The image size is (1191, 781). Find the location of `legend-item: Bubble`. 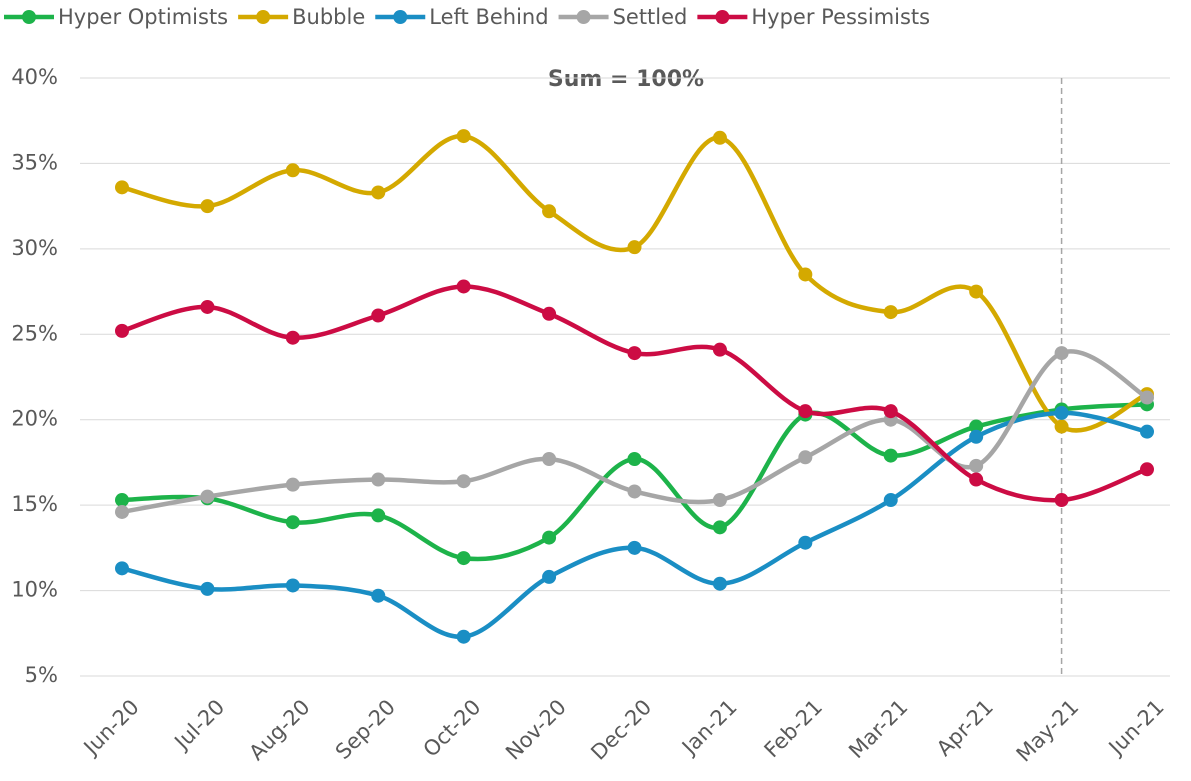

legend-item: Bubble is located at coordinates (301, 17).